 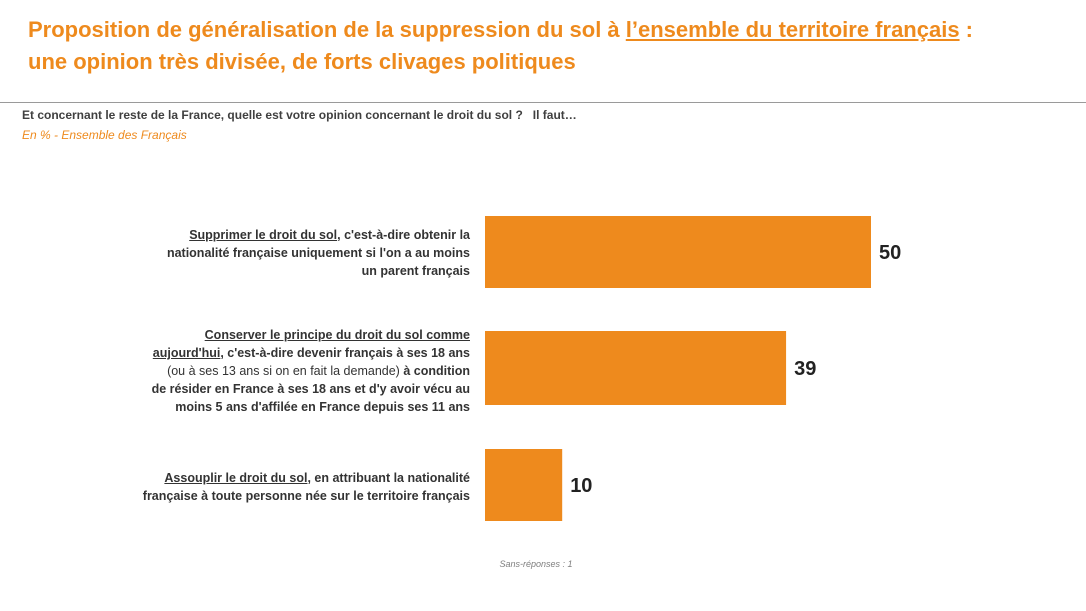 I want to click on survey-base: En % - Ensemble des Français, so click(x=104, y=135).